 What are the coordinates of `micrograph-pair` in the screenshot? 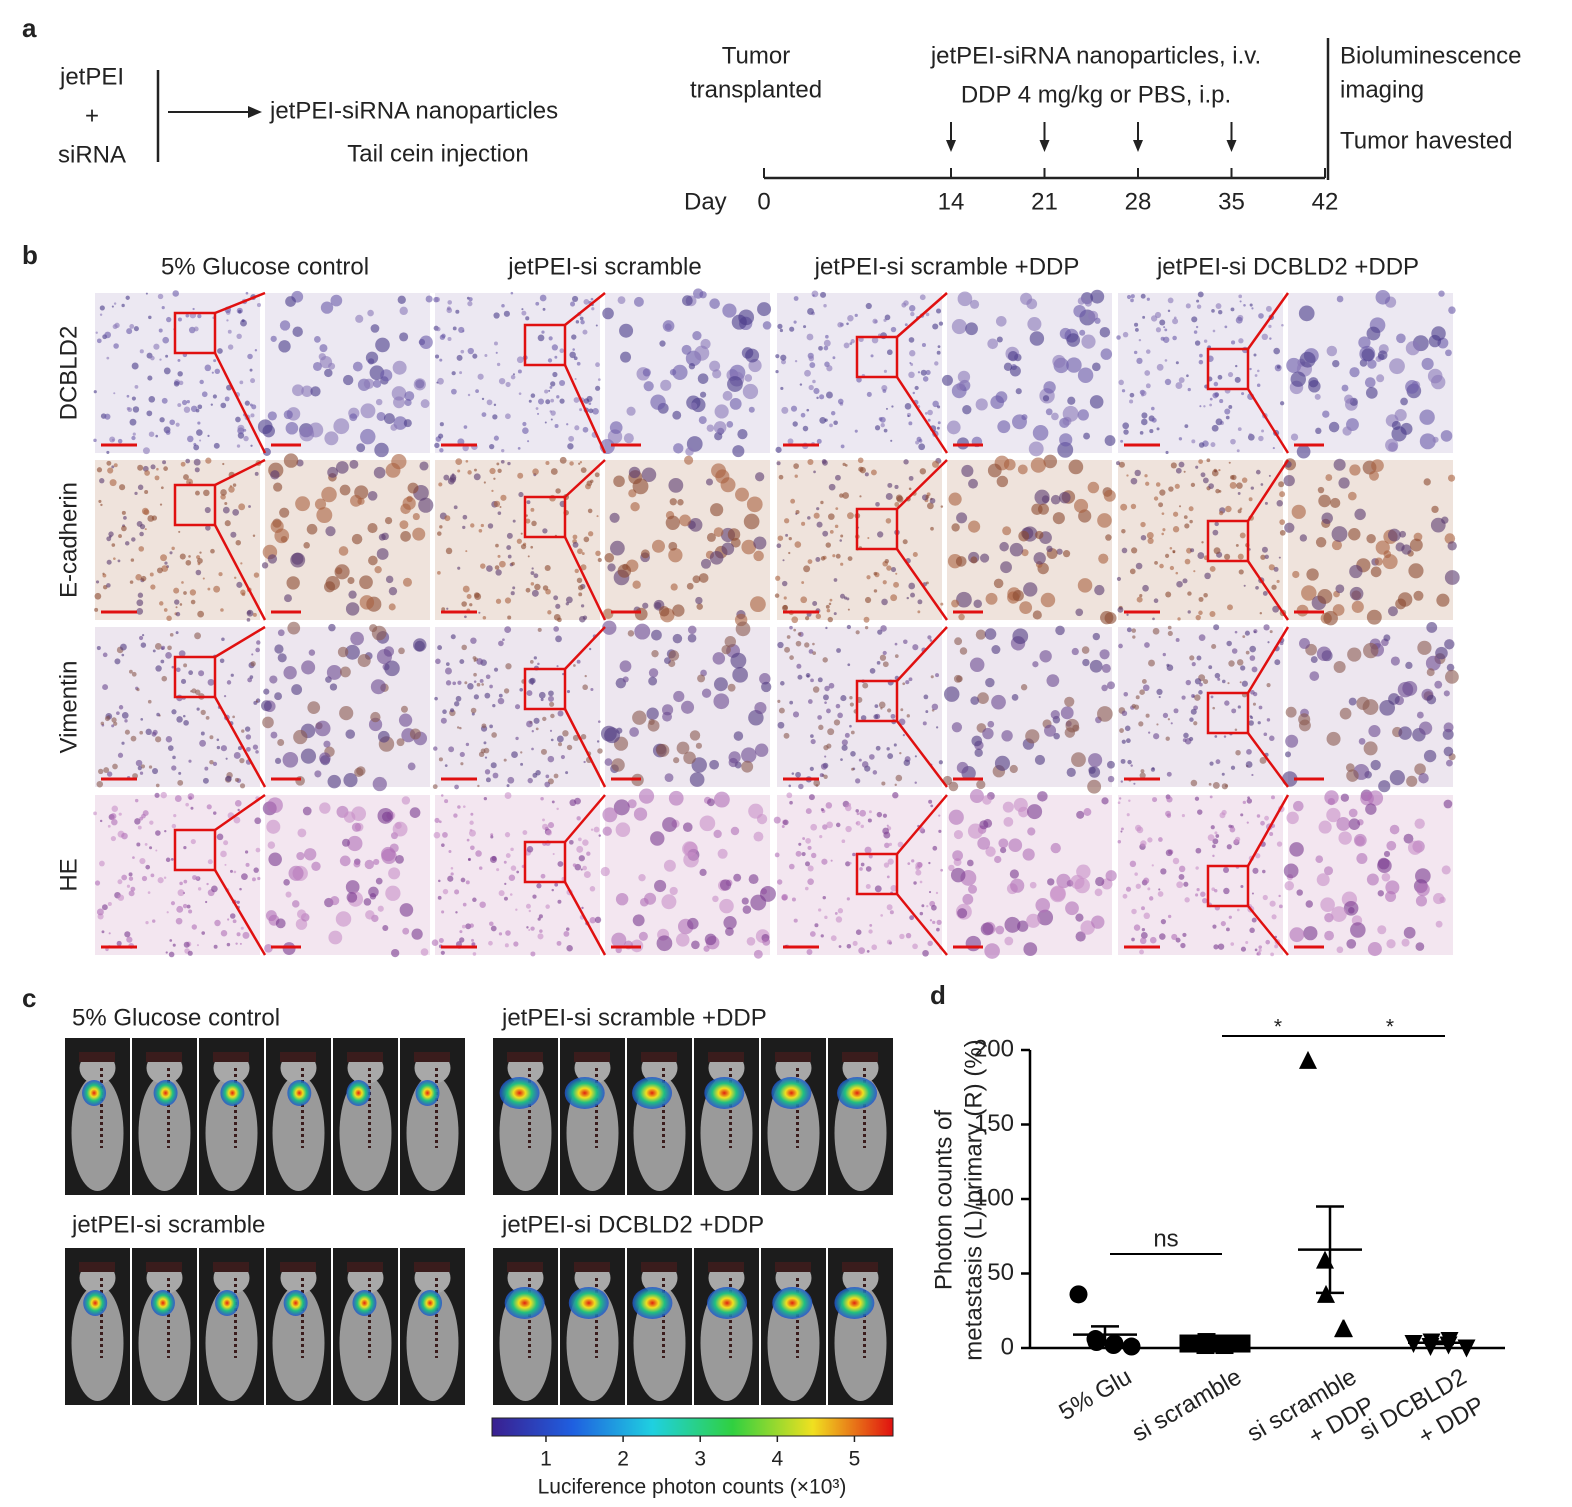 It's located at (1288, 707).